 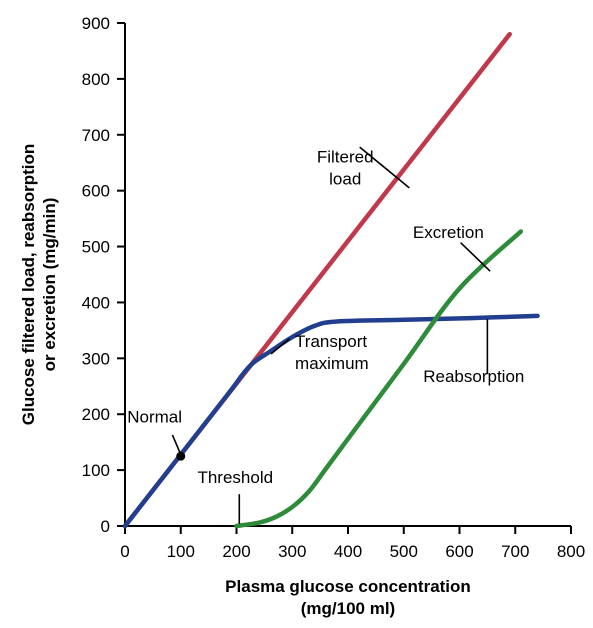 I want to click on annotation-filtered: Filtered, so click(x=345, y=157).